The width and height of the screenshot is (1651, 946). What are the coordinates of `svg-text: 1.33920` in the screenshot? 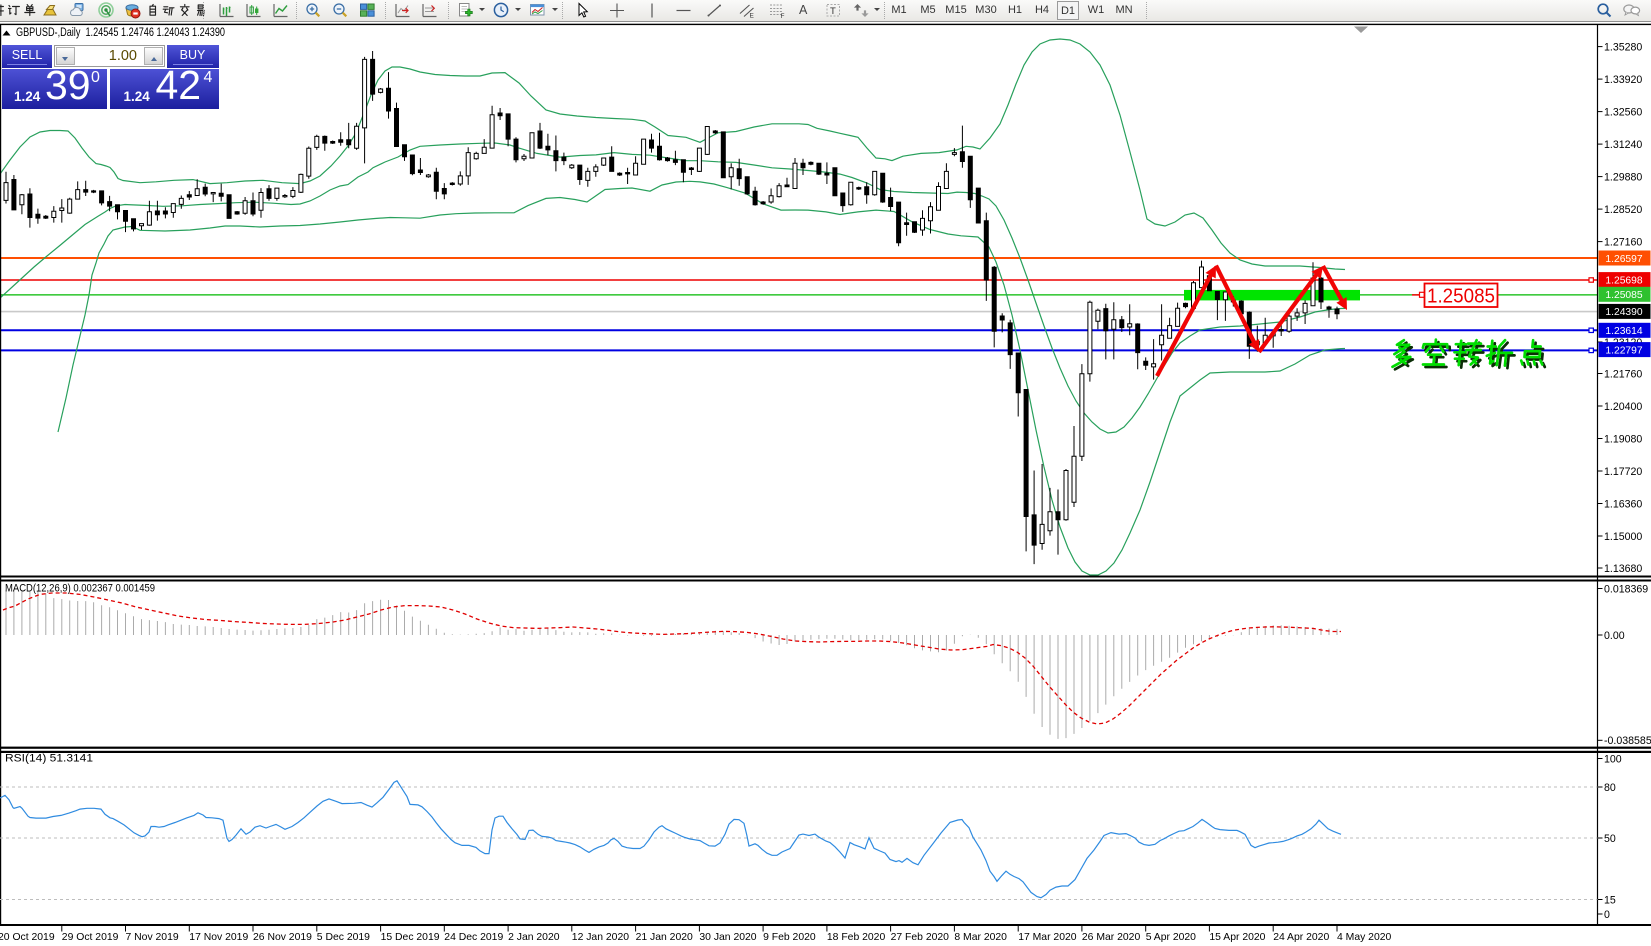 It's located at (1623, 80).